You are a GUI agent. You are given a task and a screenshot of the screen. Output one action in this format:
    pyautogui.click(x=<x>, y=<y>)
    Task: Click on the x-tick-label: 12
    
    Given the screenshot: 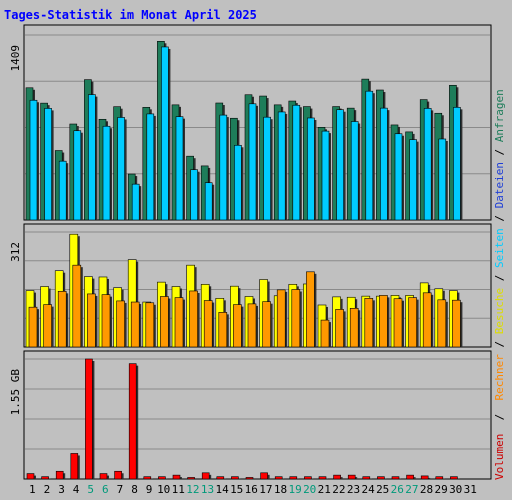 What is the action you would take?
    pyautogui.click(x=192, y=489)
    